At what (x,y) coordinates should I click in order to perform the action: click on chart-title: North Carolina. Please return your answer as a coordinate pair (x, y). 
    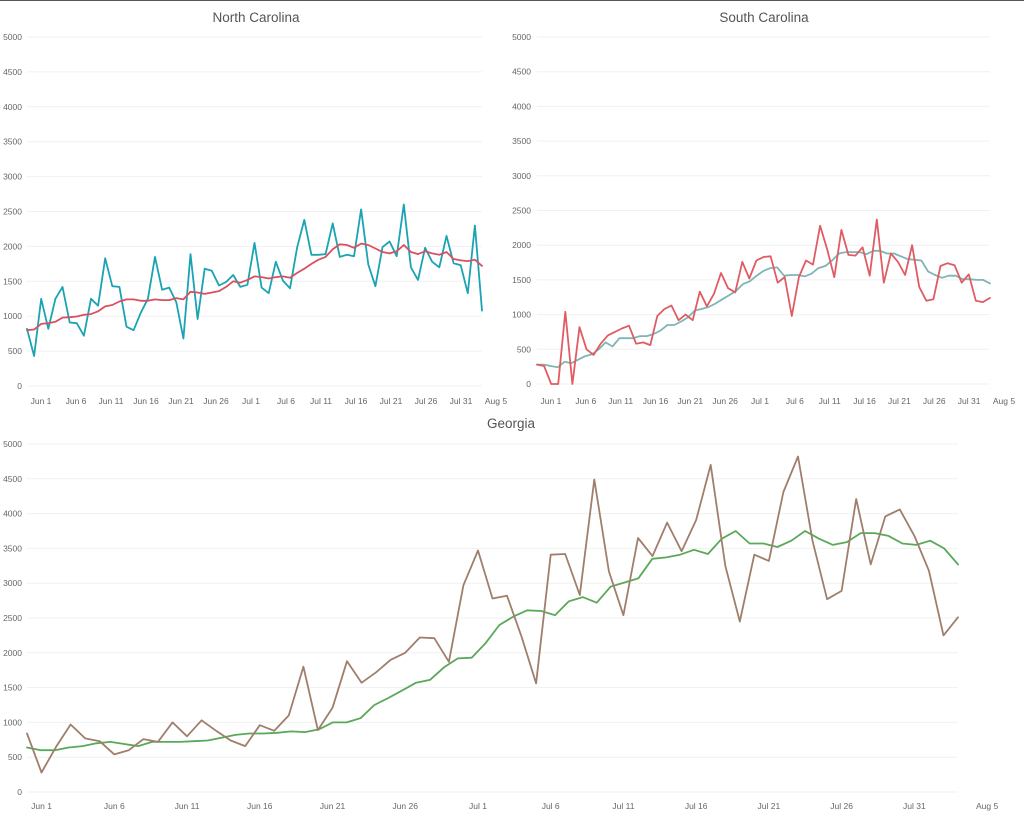
    Looking at the image, I should click on (256, 17).